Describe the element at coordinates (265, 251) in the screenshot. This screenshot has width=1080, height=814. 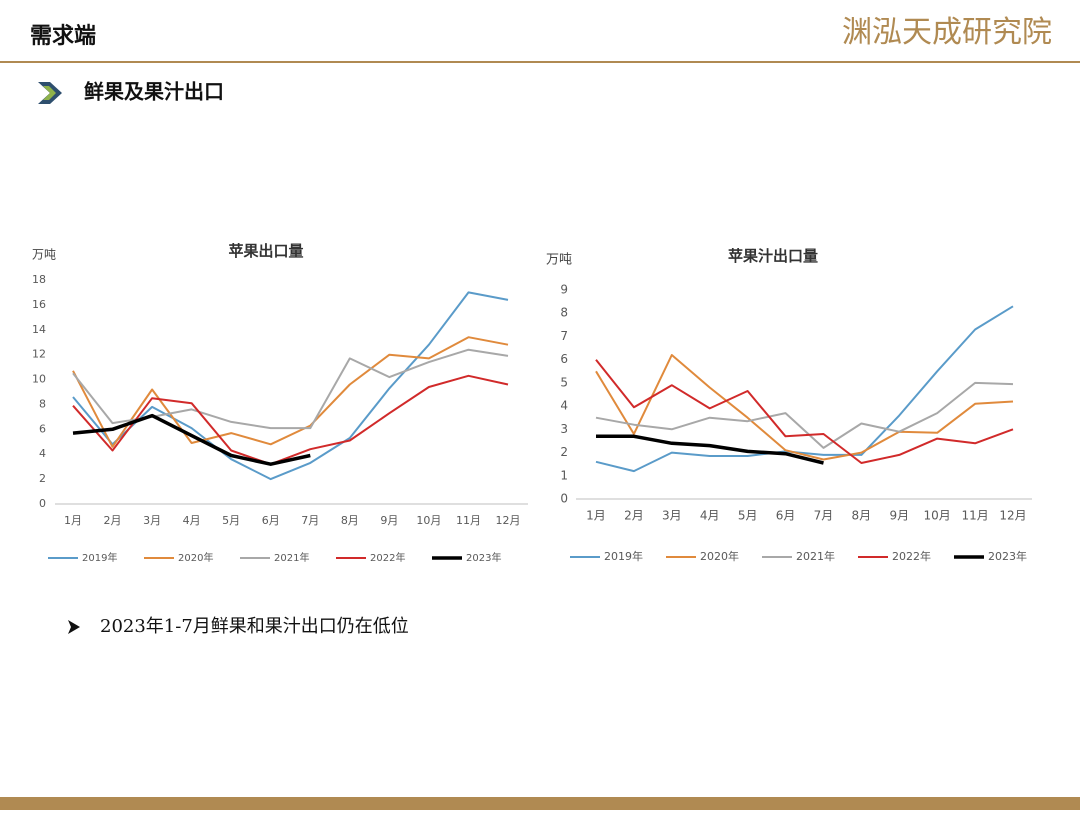
I see `chart-title: 苹果出口量` at that location.